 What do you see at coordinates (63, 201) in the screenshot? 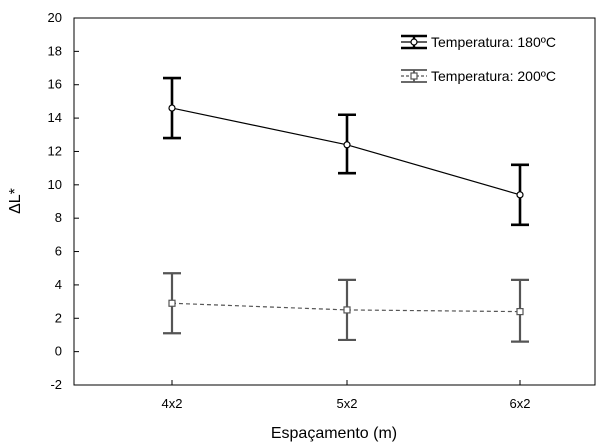
I see `y-axis: -2 0 2 4 6 8 10 12 14 16 18 20` at bounding box center [63, 201].